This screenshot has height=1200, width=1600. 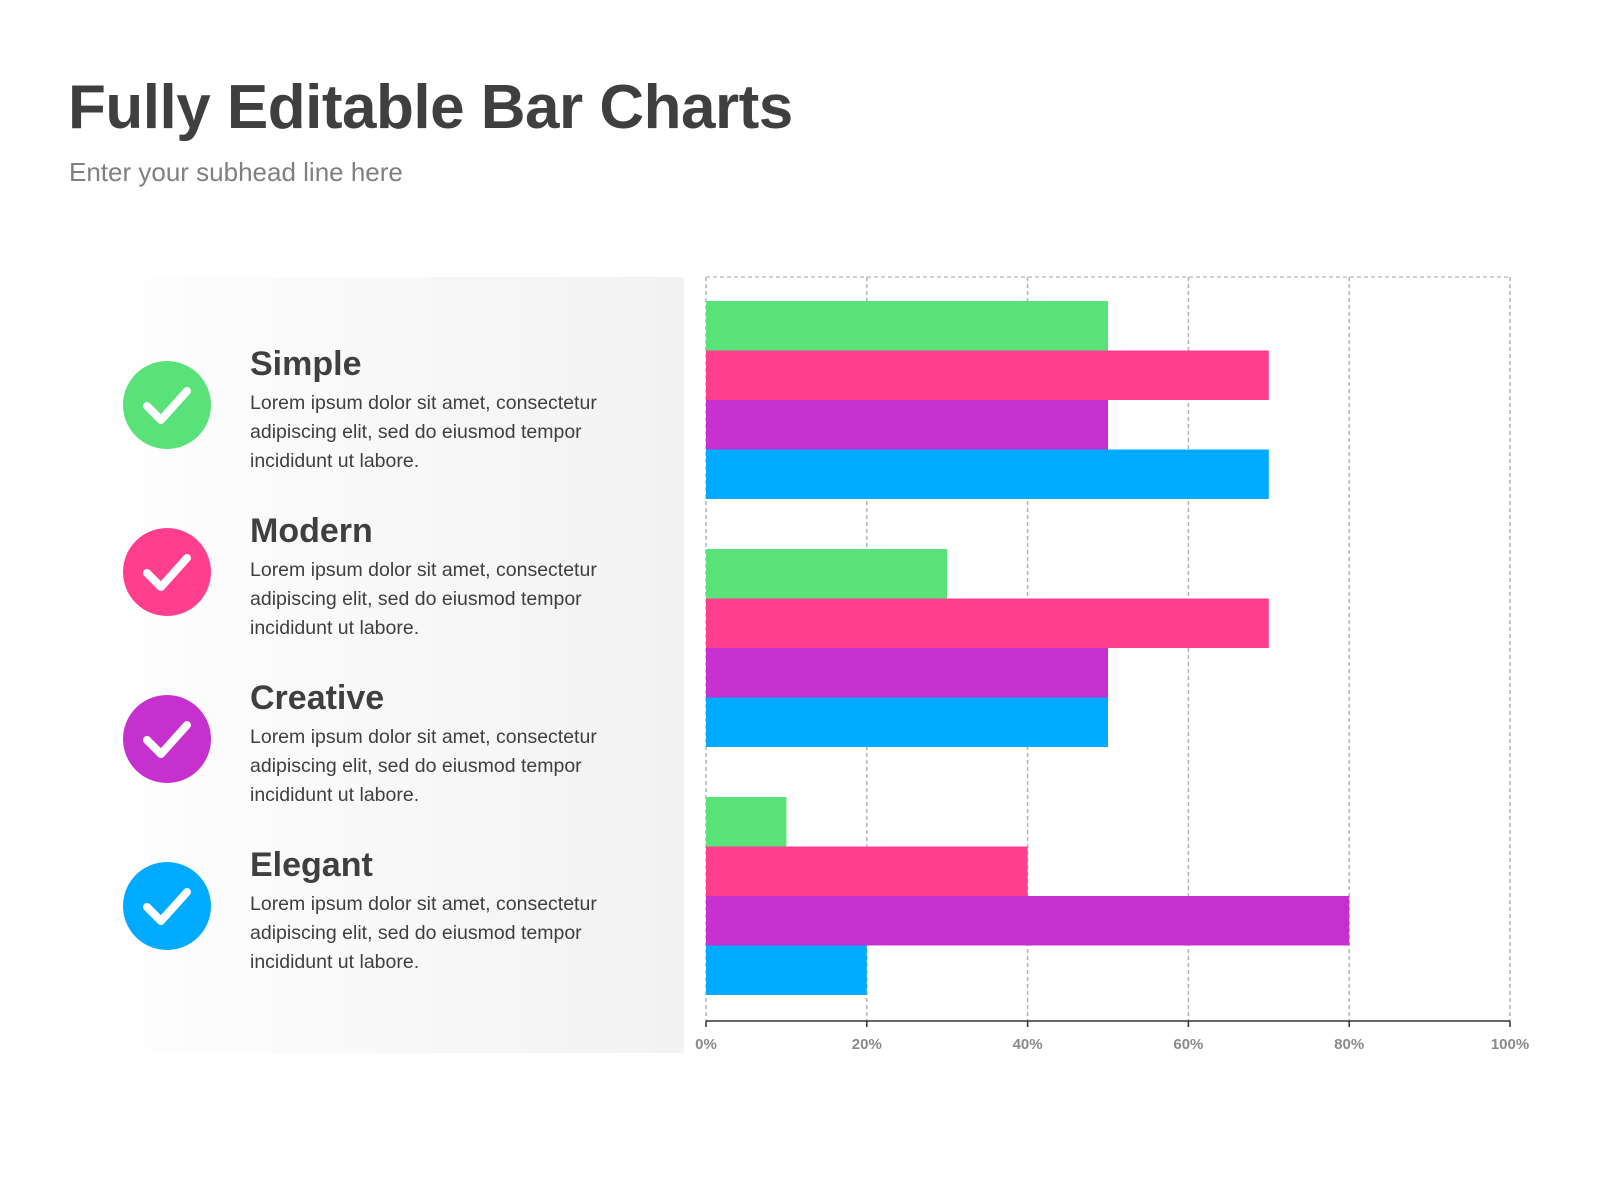 I want to click on x-tick-label: 40%, so click(x=1028, y=1044).